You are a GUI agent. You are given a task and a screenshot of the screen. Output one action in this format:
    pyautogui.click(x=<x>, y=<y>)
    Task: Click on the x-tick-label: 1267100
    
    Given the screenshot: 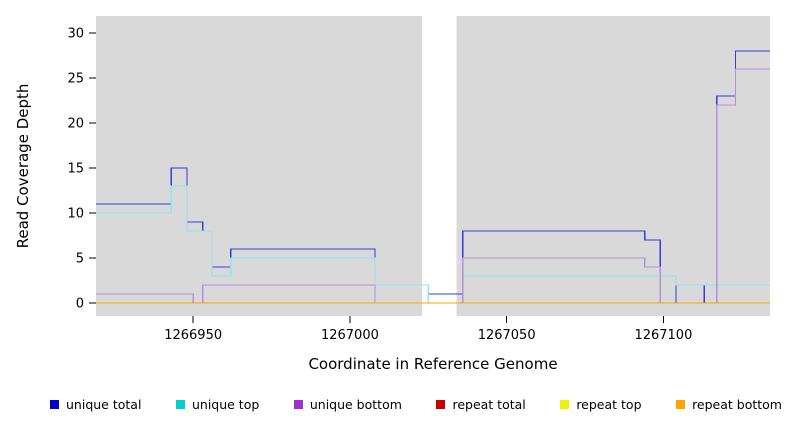 What is the action you would take?
    pyautogui.click(x=663, y=335)
    